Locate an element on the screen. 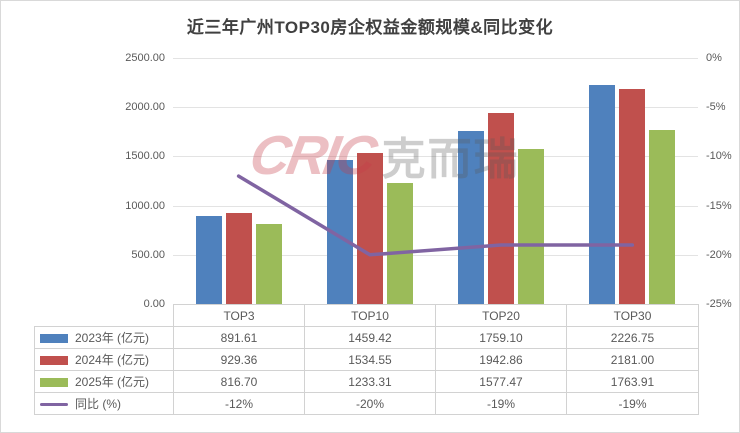  category-header: TOP30 is located at coordinates (632, 315).